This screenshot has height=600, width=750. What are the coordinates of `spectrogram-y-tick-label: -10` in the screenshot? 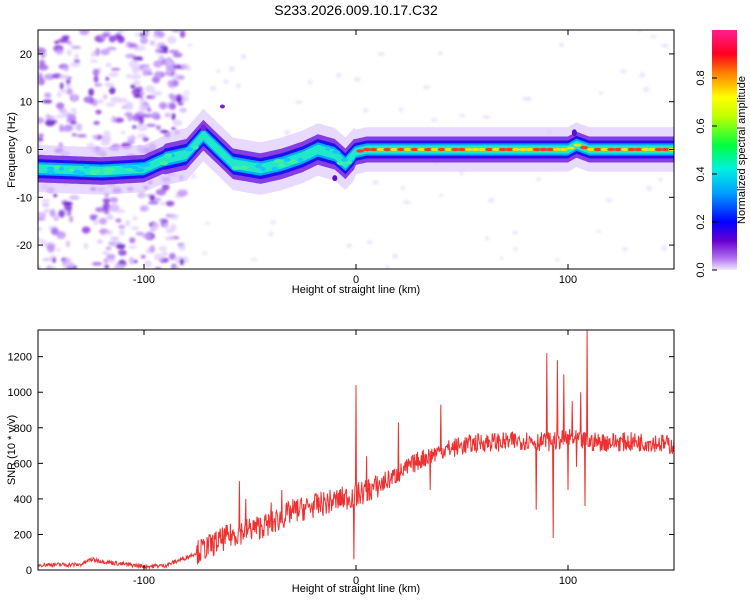 It's located at (24, 198).